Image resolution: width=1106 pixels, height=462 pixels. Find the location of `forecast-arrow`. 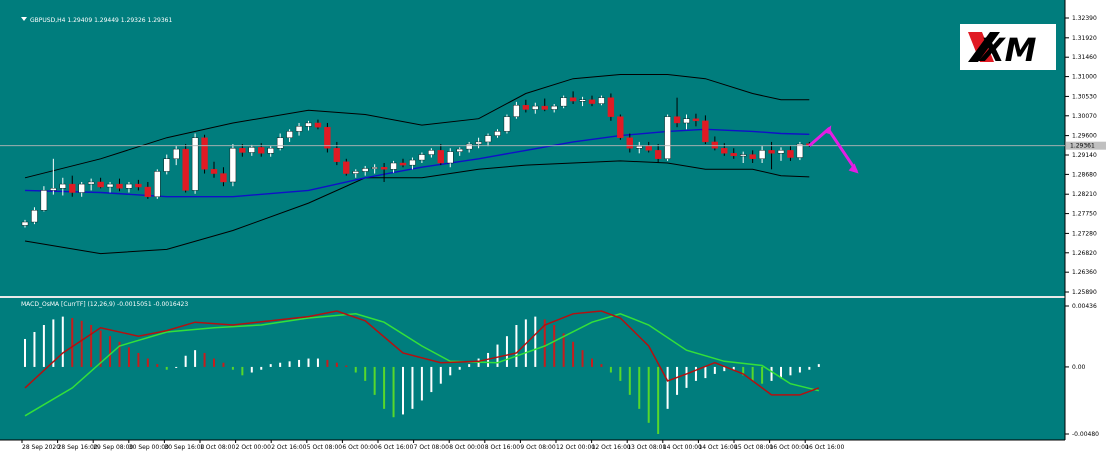

forecast-arrow is located at coordinates (833, 149).